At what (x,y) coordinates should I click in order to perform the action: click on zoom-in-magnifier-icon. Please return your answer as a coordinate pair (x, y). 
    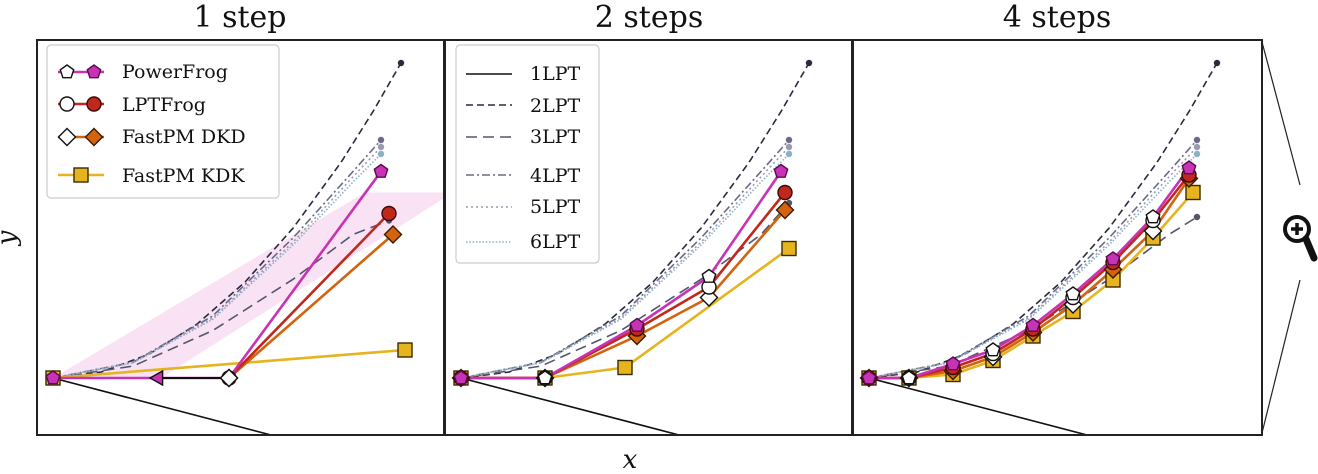
    Looking at the image, I should click on (1300, 238).